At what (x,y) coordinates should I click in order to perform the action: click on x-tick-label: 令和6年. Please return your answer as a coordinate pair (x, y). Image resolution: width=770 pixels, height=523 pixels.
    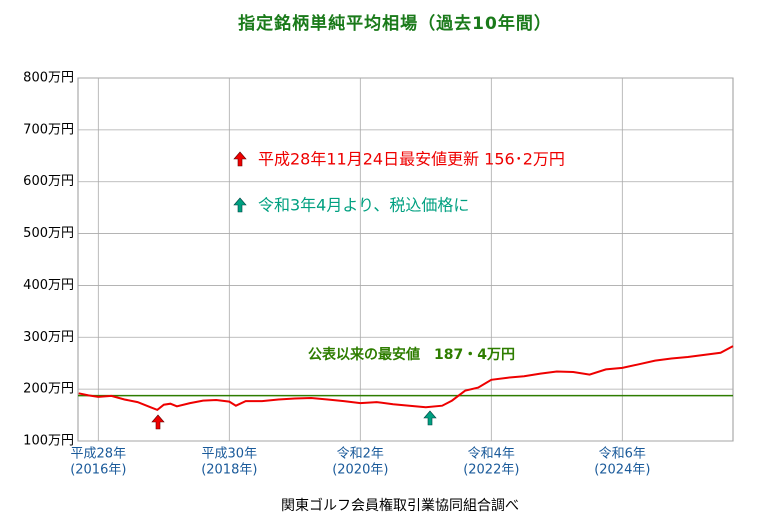
    Looking at the image, I should click on (622, 454).